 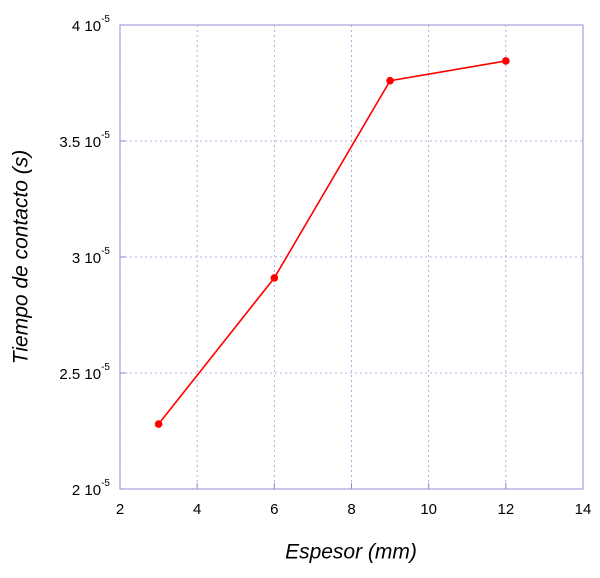 What do you see at coordinates (120, 509) in the screenshot?
I see `x-tick-label: 2` at bounding box center [120, 509].